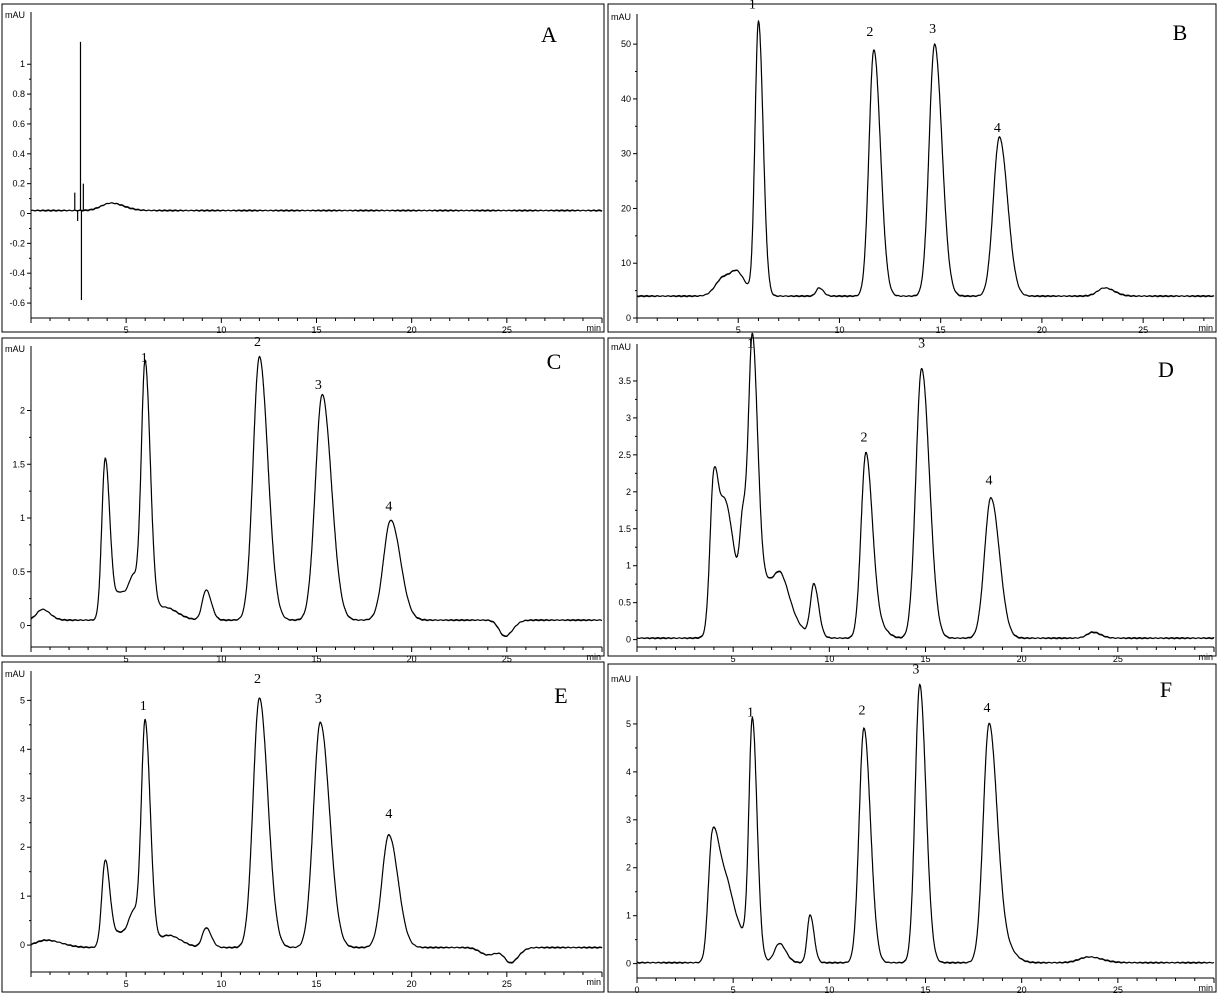 This screenshot has height=1002, width=1226. What do you see at coordinates (626, 44) in the screenshot?
I see `y-tick-label: 50` at bounding box center [626, 44].